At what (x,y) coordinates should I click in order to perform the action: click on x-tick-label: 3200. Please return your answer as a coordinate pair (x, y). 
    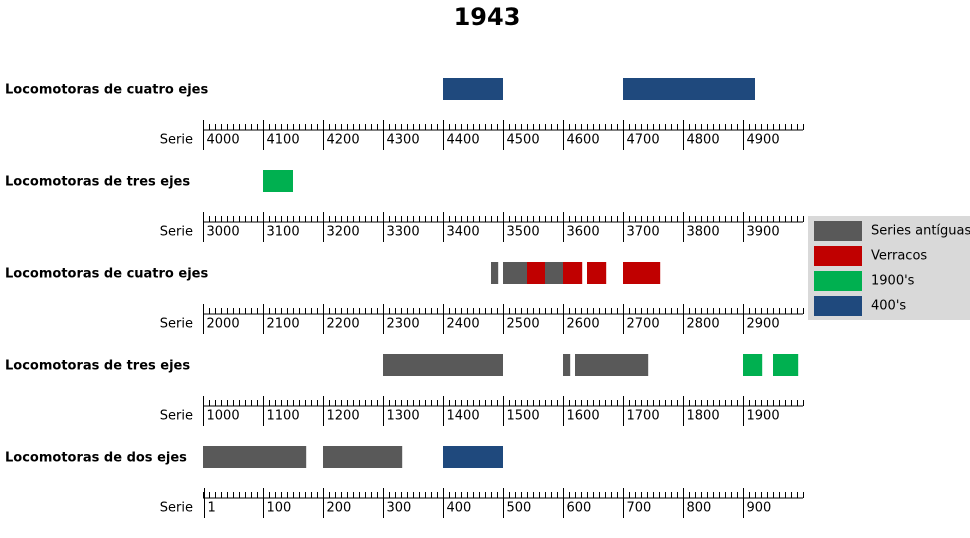
    Looking at the image, I should click on (343, 232).